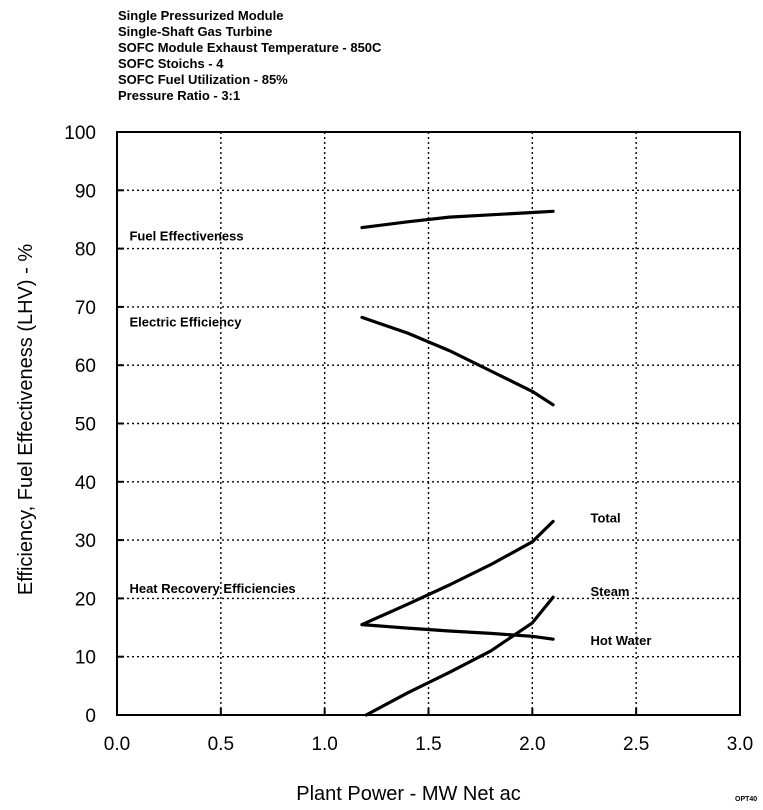 This screenshot has width=763, height=810. Describe the element at coordinates (195, 31) in the screenshot. I see `condition-line: Single-Shaft Gas Turbine` at that location.